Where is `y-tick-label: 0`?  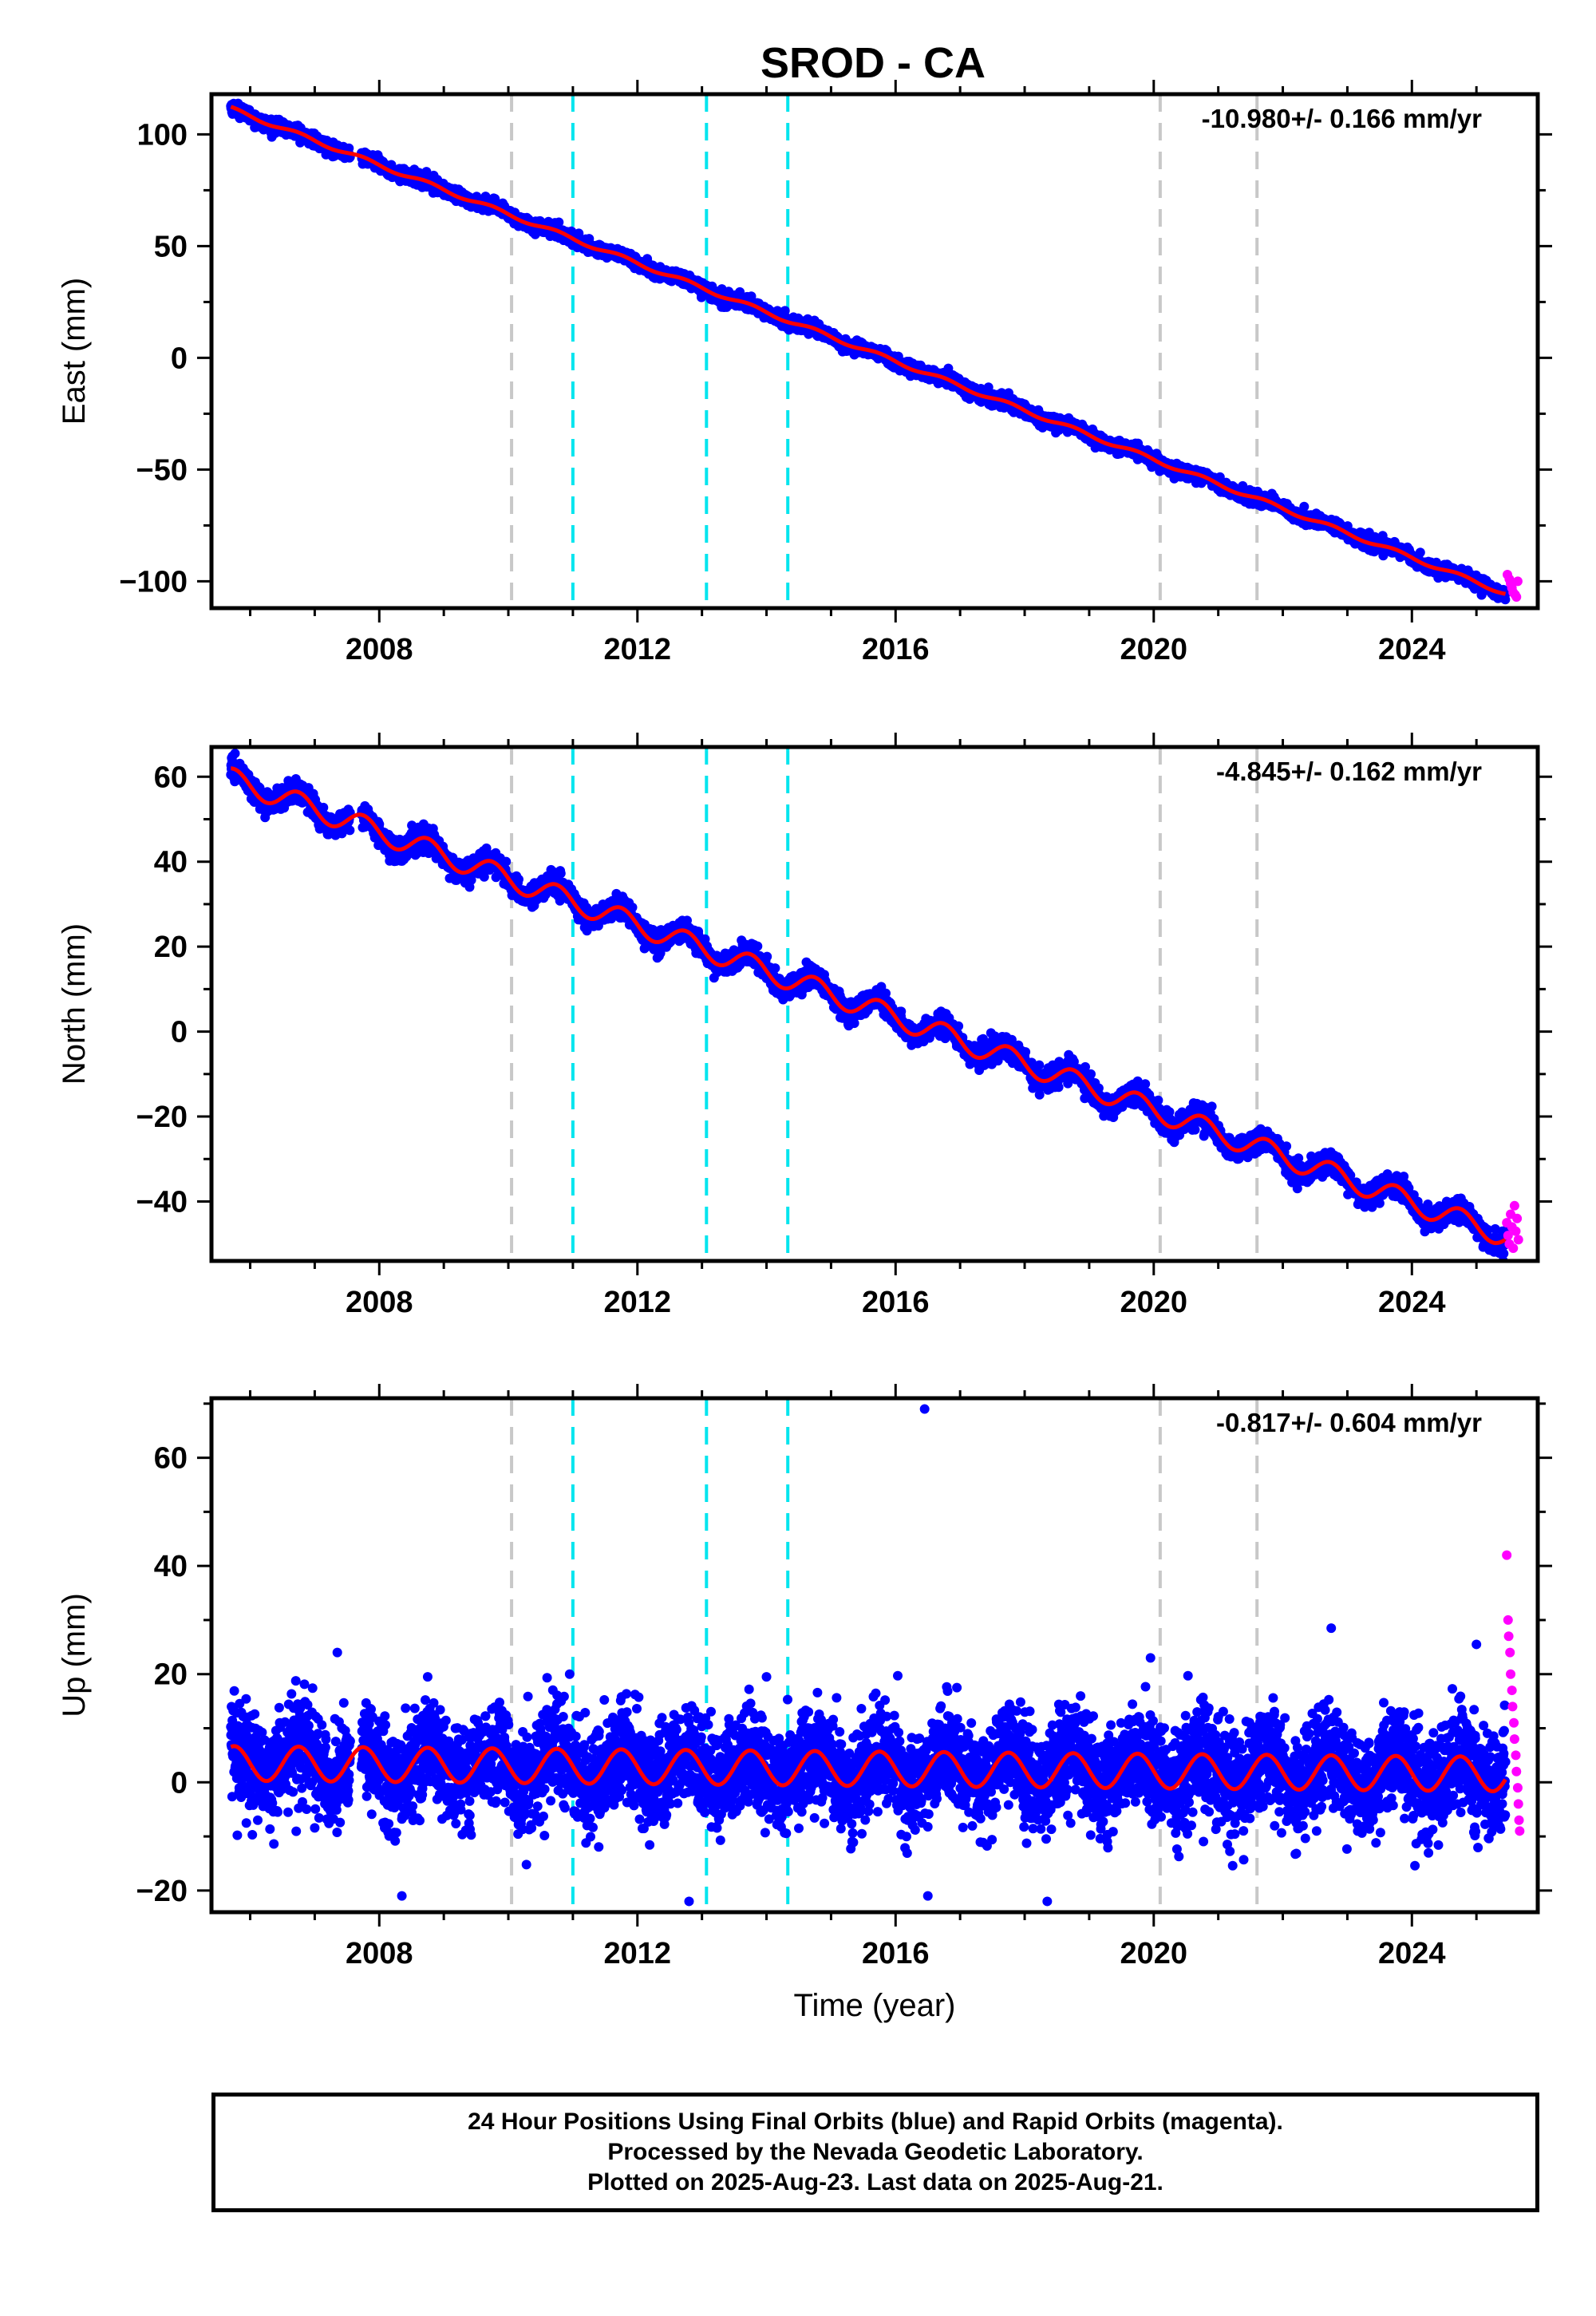
y-tick-label: 0 is located at coordinates (179, 358).